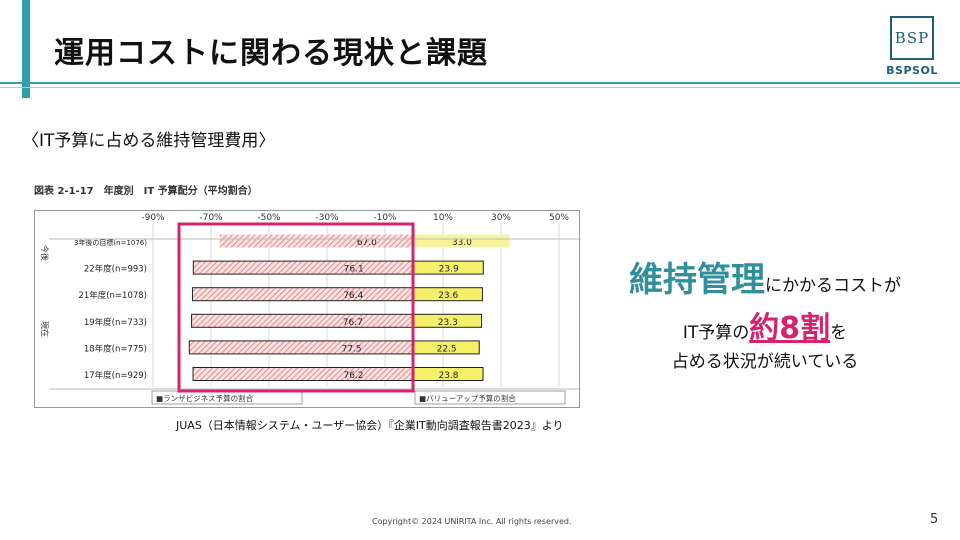 The width and height of the screenshot is (960, 540). I want to click on callout-line-2: IT予算の約8割を, so click(765, 325).